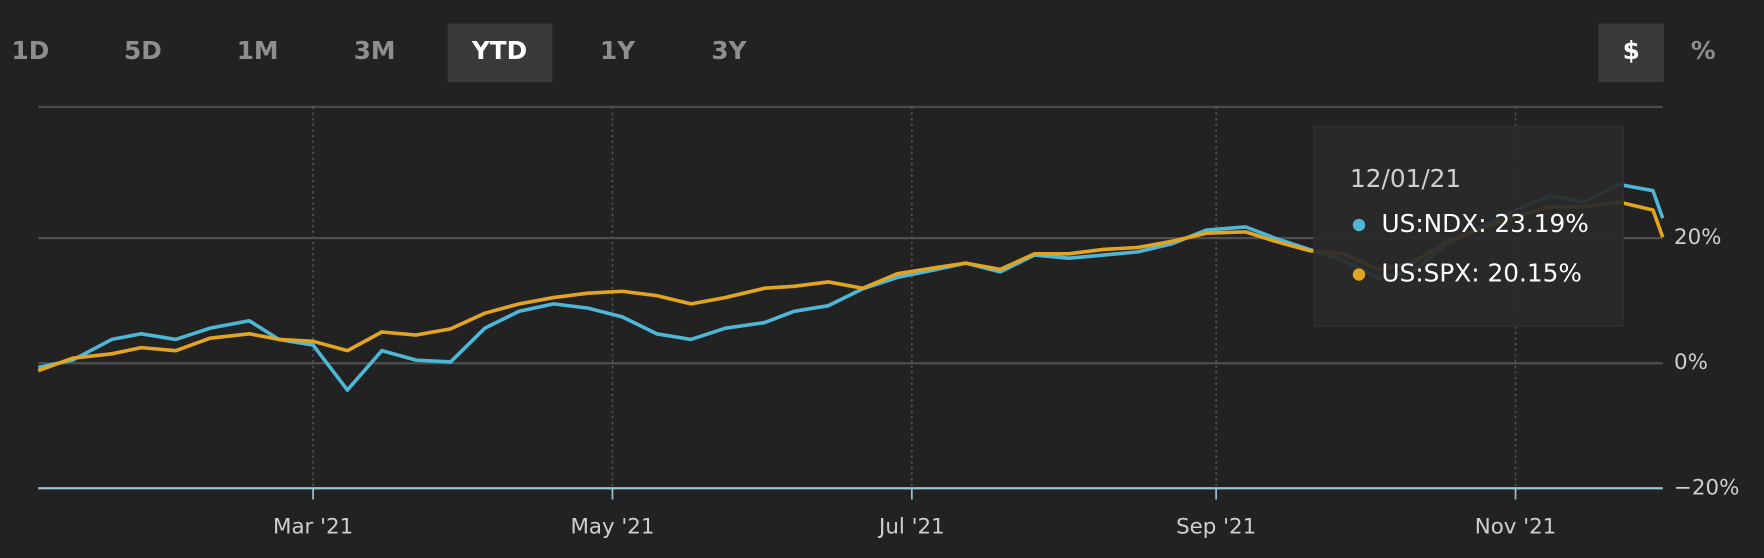 Image resolution: width=1764 pixels, height=558 pixels. I want to click on x-tick-label: Mar '21, so click(313, 527).